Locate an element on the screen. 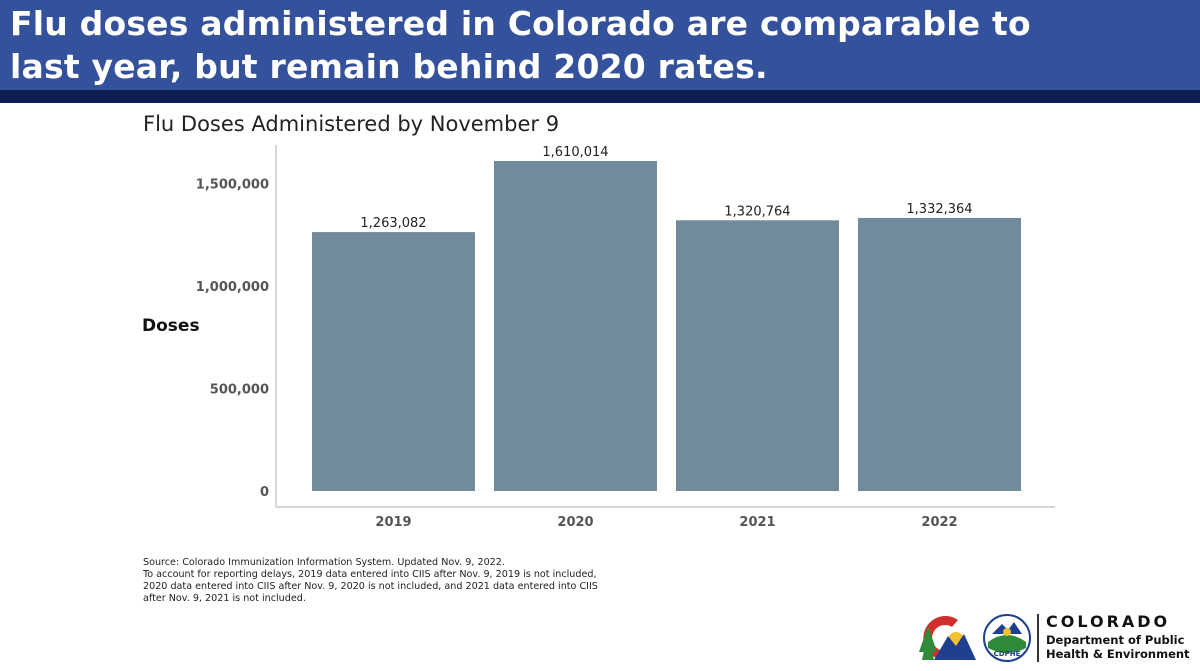 The width and height of the screenshot is (1200, 671). bar-2022 is located at coordinates (939, 354).